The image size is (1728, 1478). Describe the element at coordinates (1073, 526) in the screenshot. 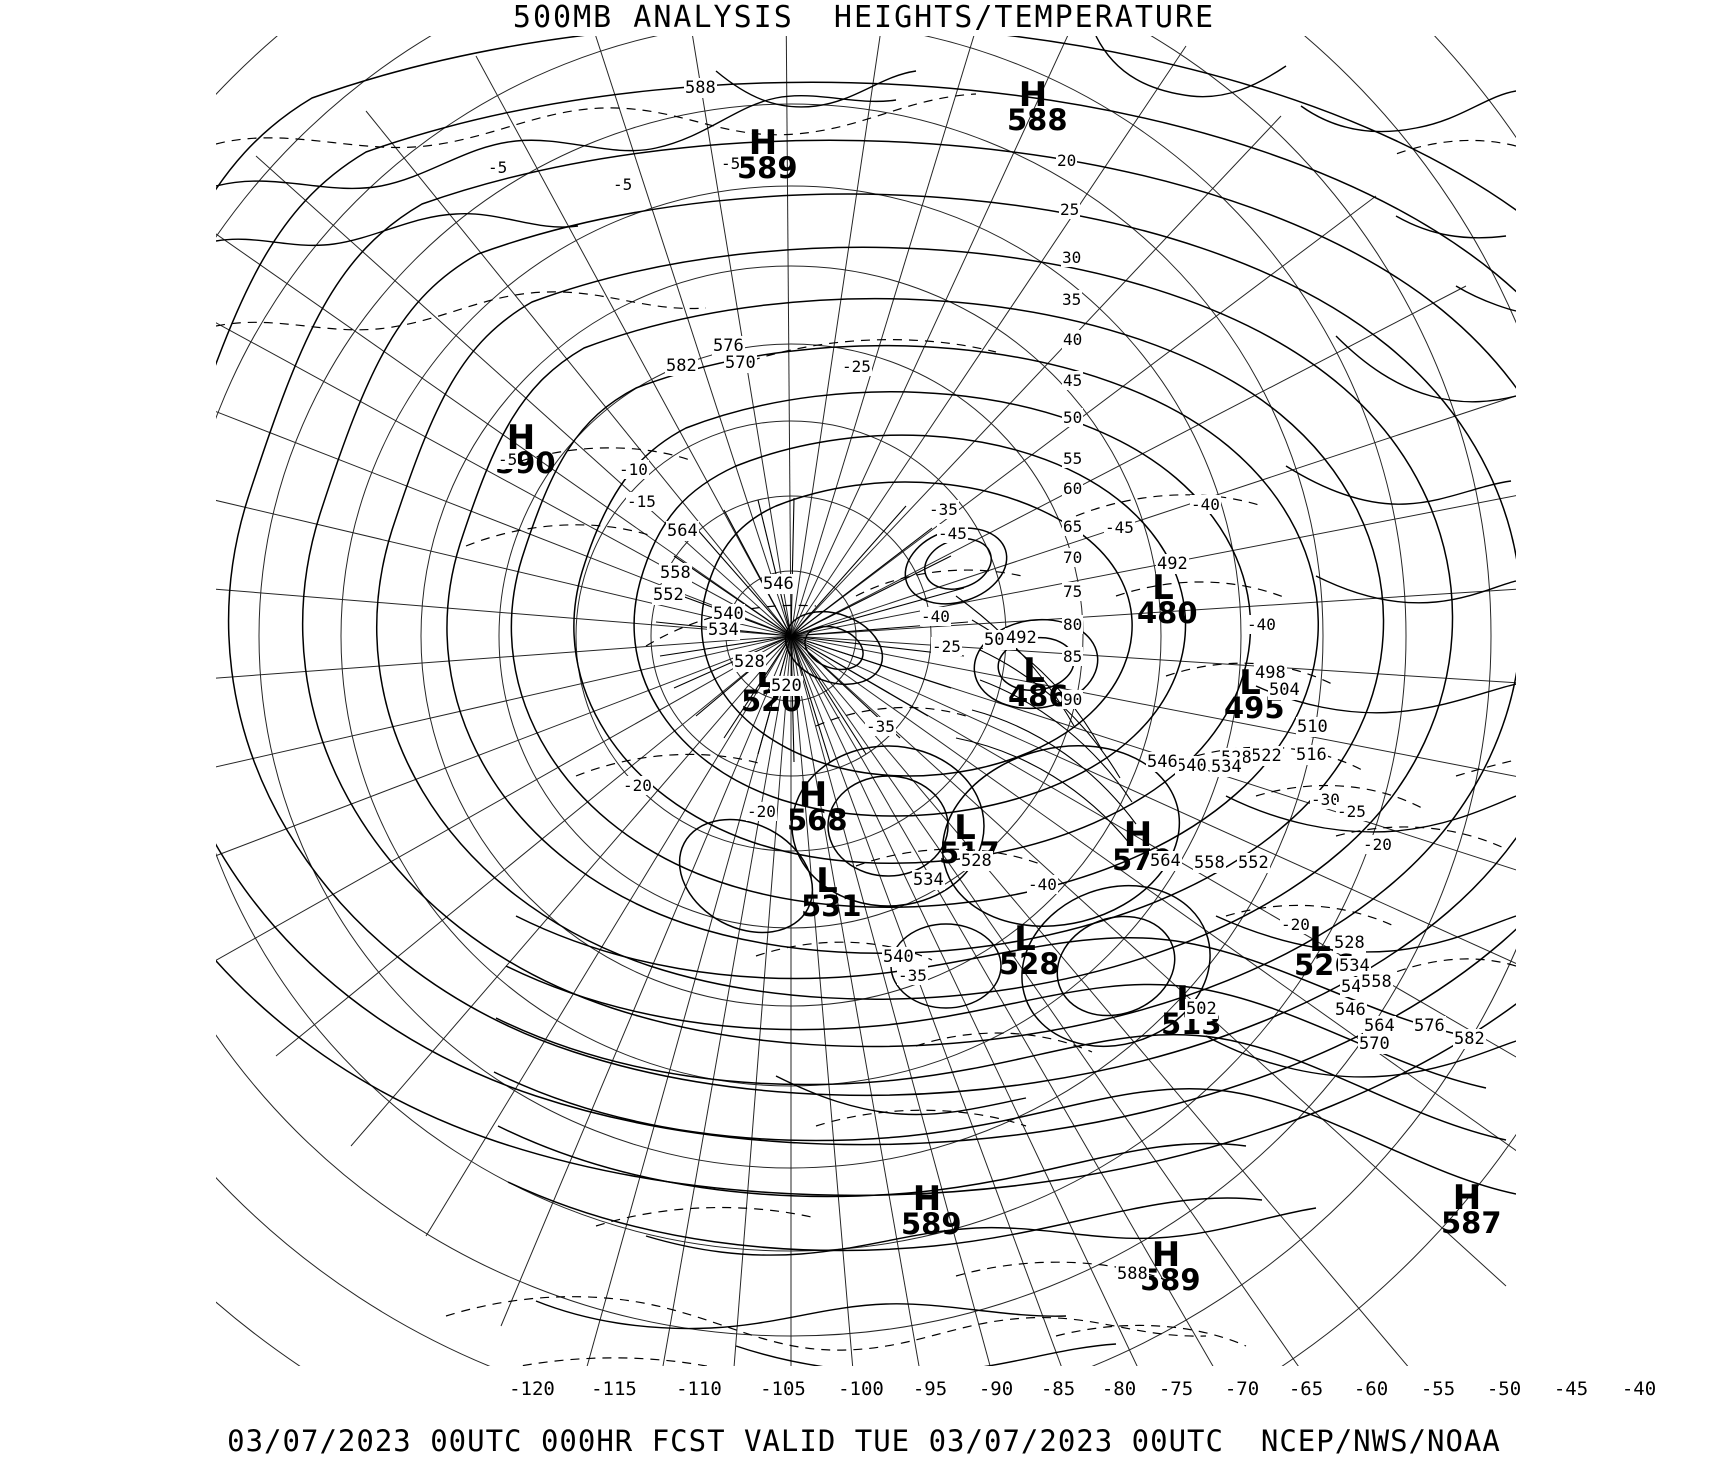

I see `temperature-contour-label: 65` at that location.